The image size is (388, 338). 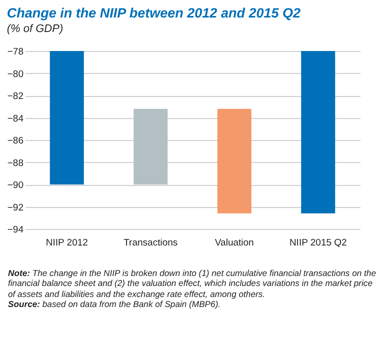 I want to click on source-note: Source: based on data from the Bank of Spain (MBP6)., so click(x=114, y=304).